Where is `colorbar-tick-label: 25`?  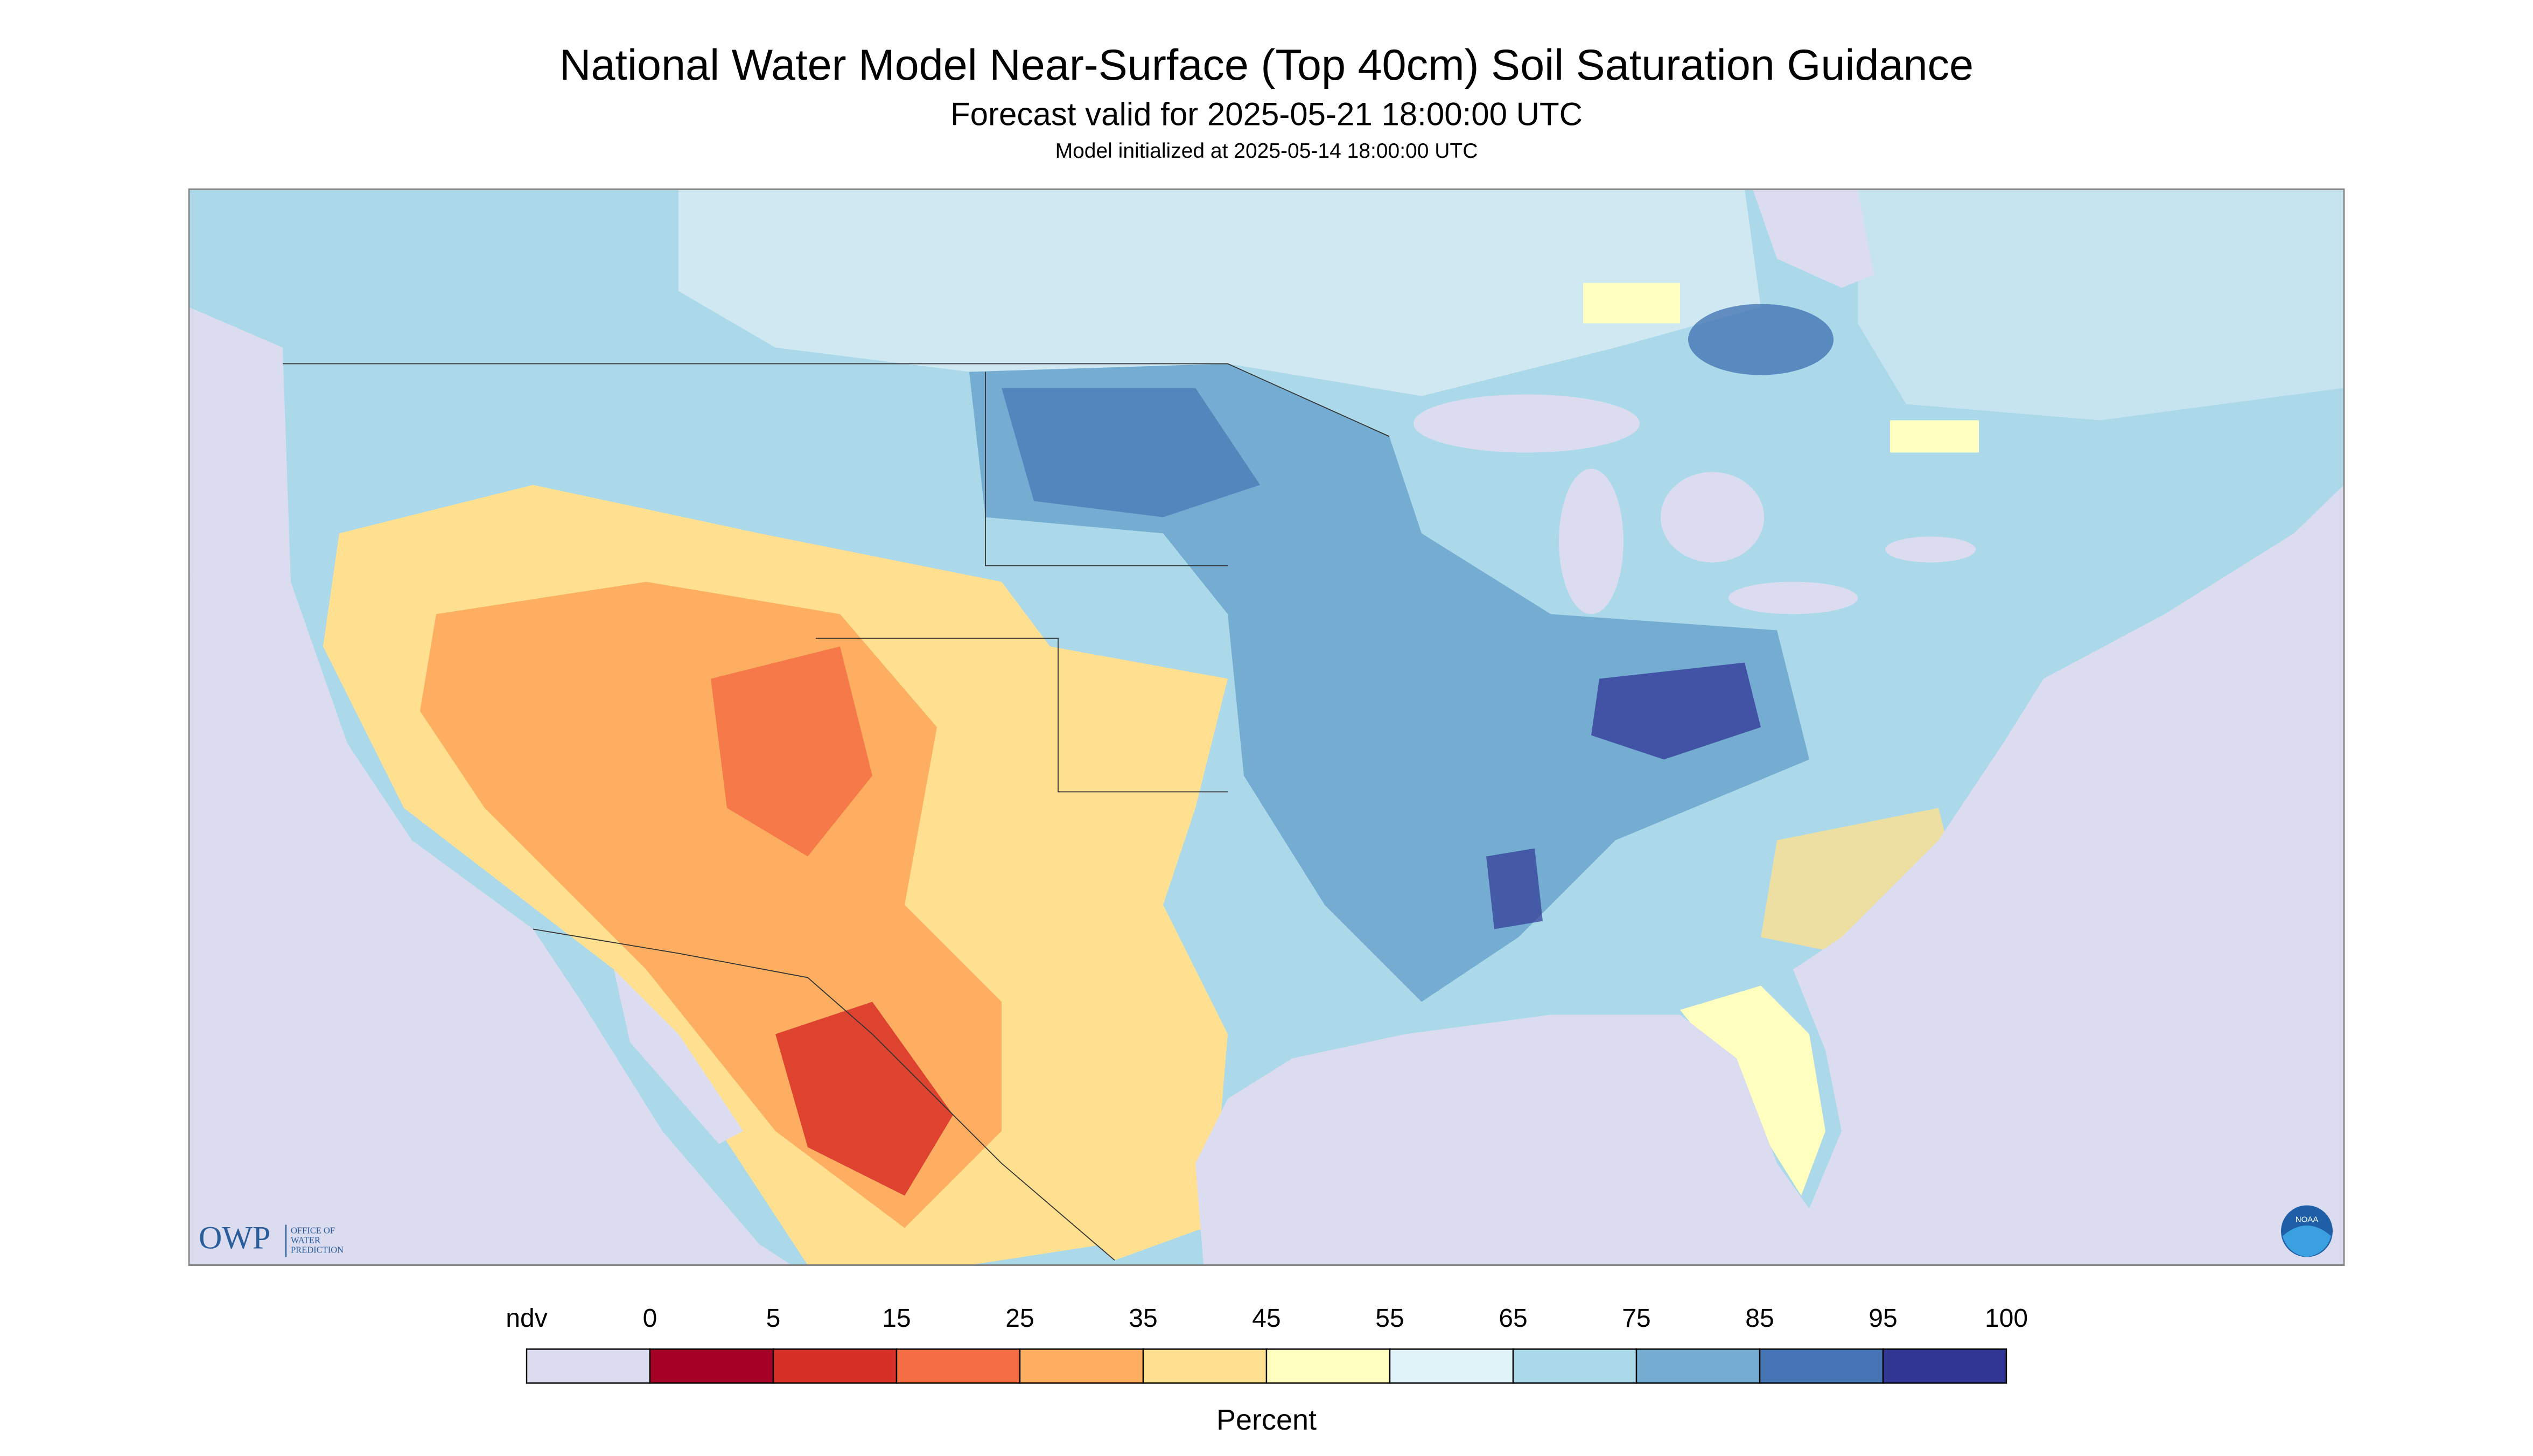
colorbar-tick-label: 25 is located at coordinates (1020, 1318).